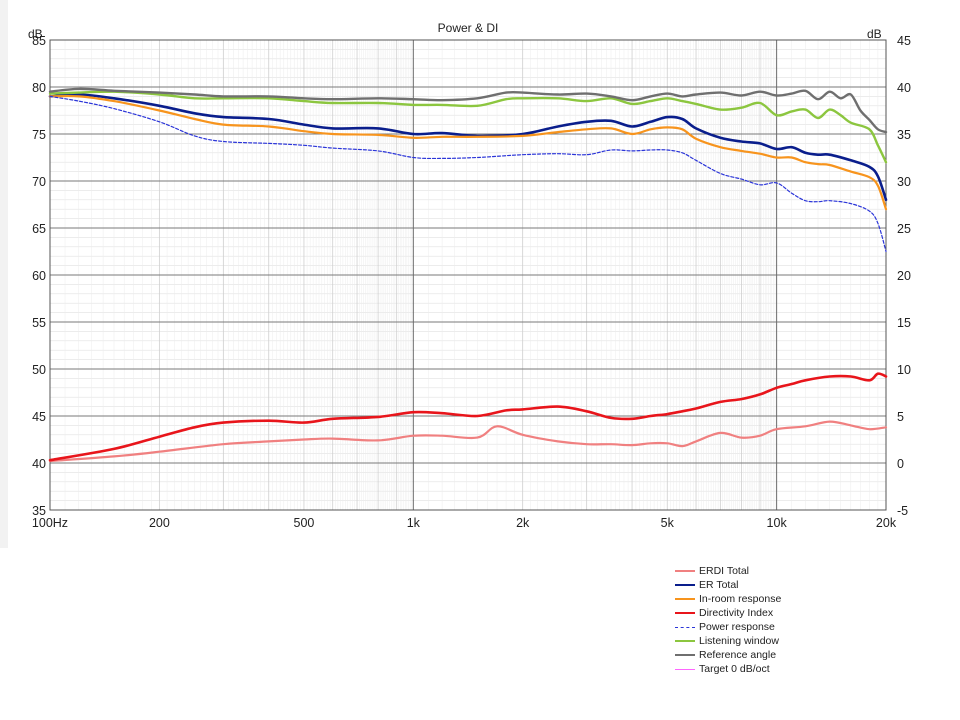 The width and height of the screenshot is (960, 720). I want to click on y-tick-label: 65, so click(39, 229).